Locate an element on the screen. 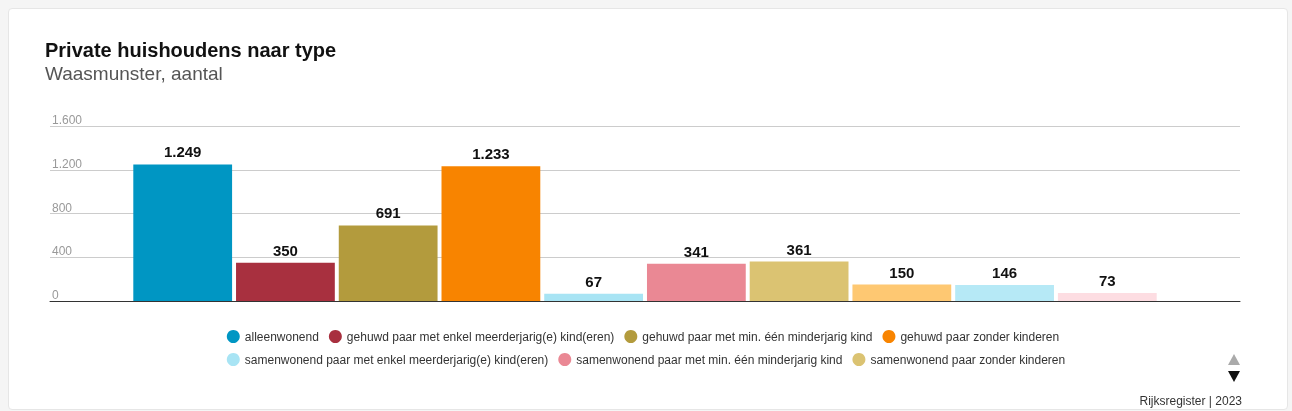 This screenshot has width=1292, height=411. y-tick-label: 0 is located at coordinates (55, 295).